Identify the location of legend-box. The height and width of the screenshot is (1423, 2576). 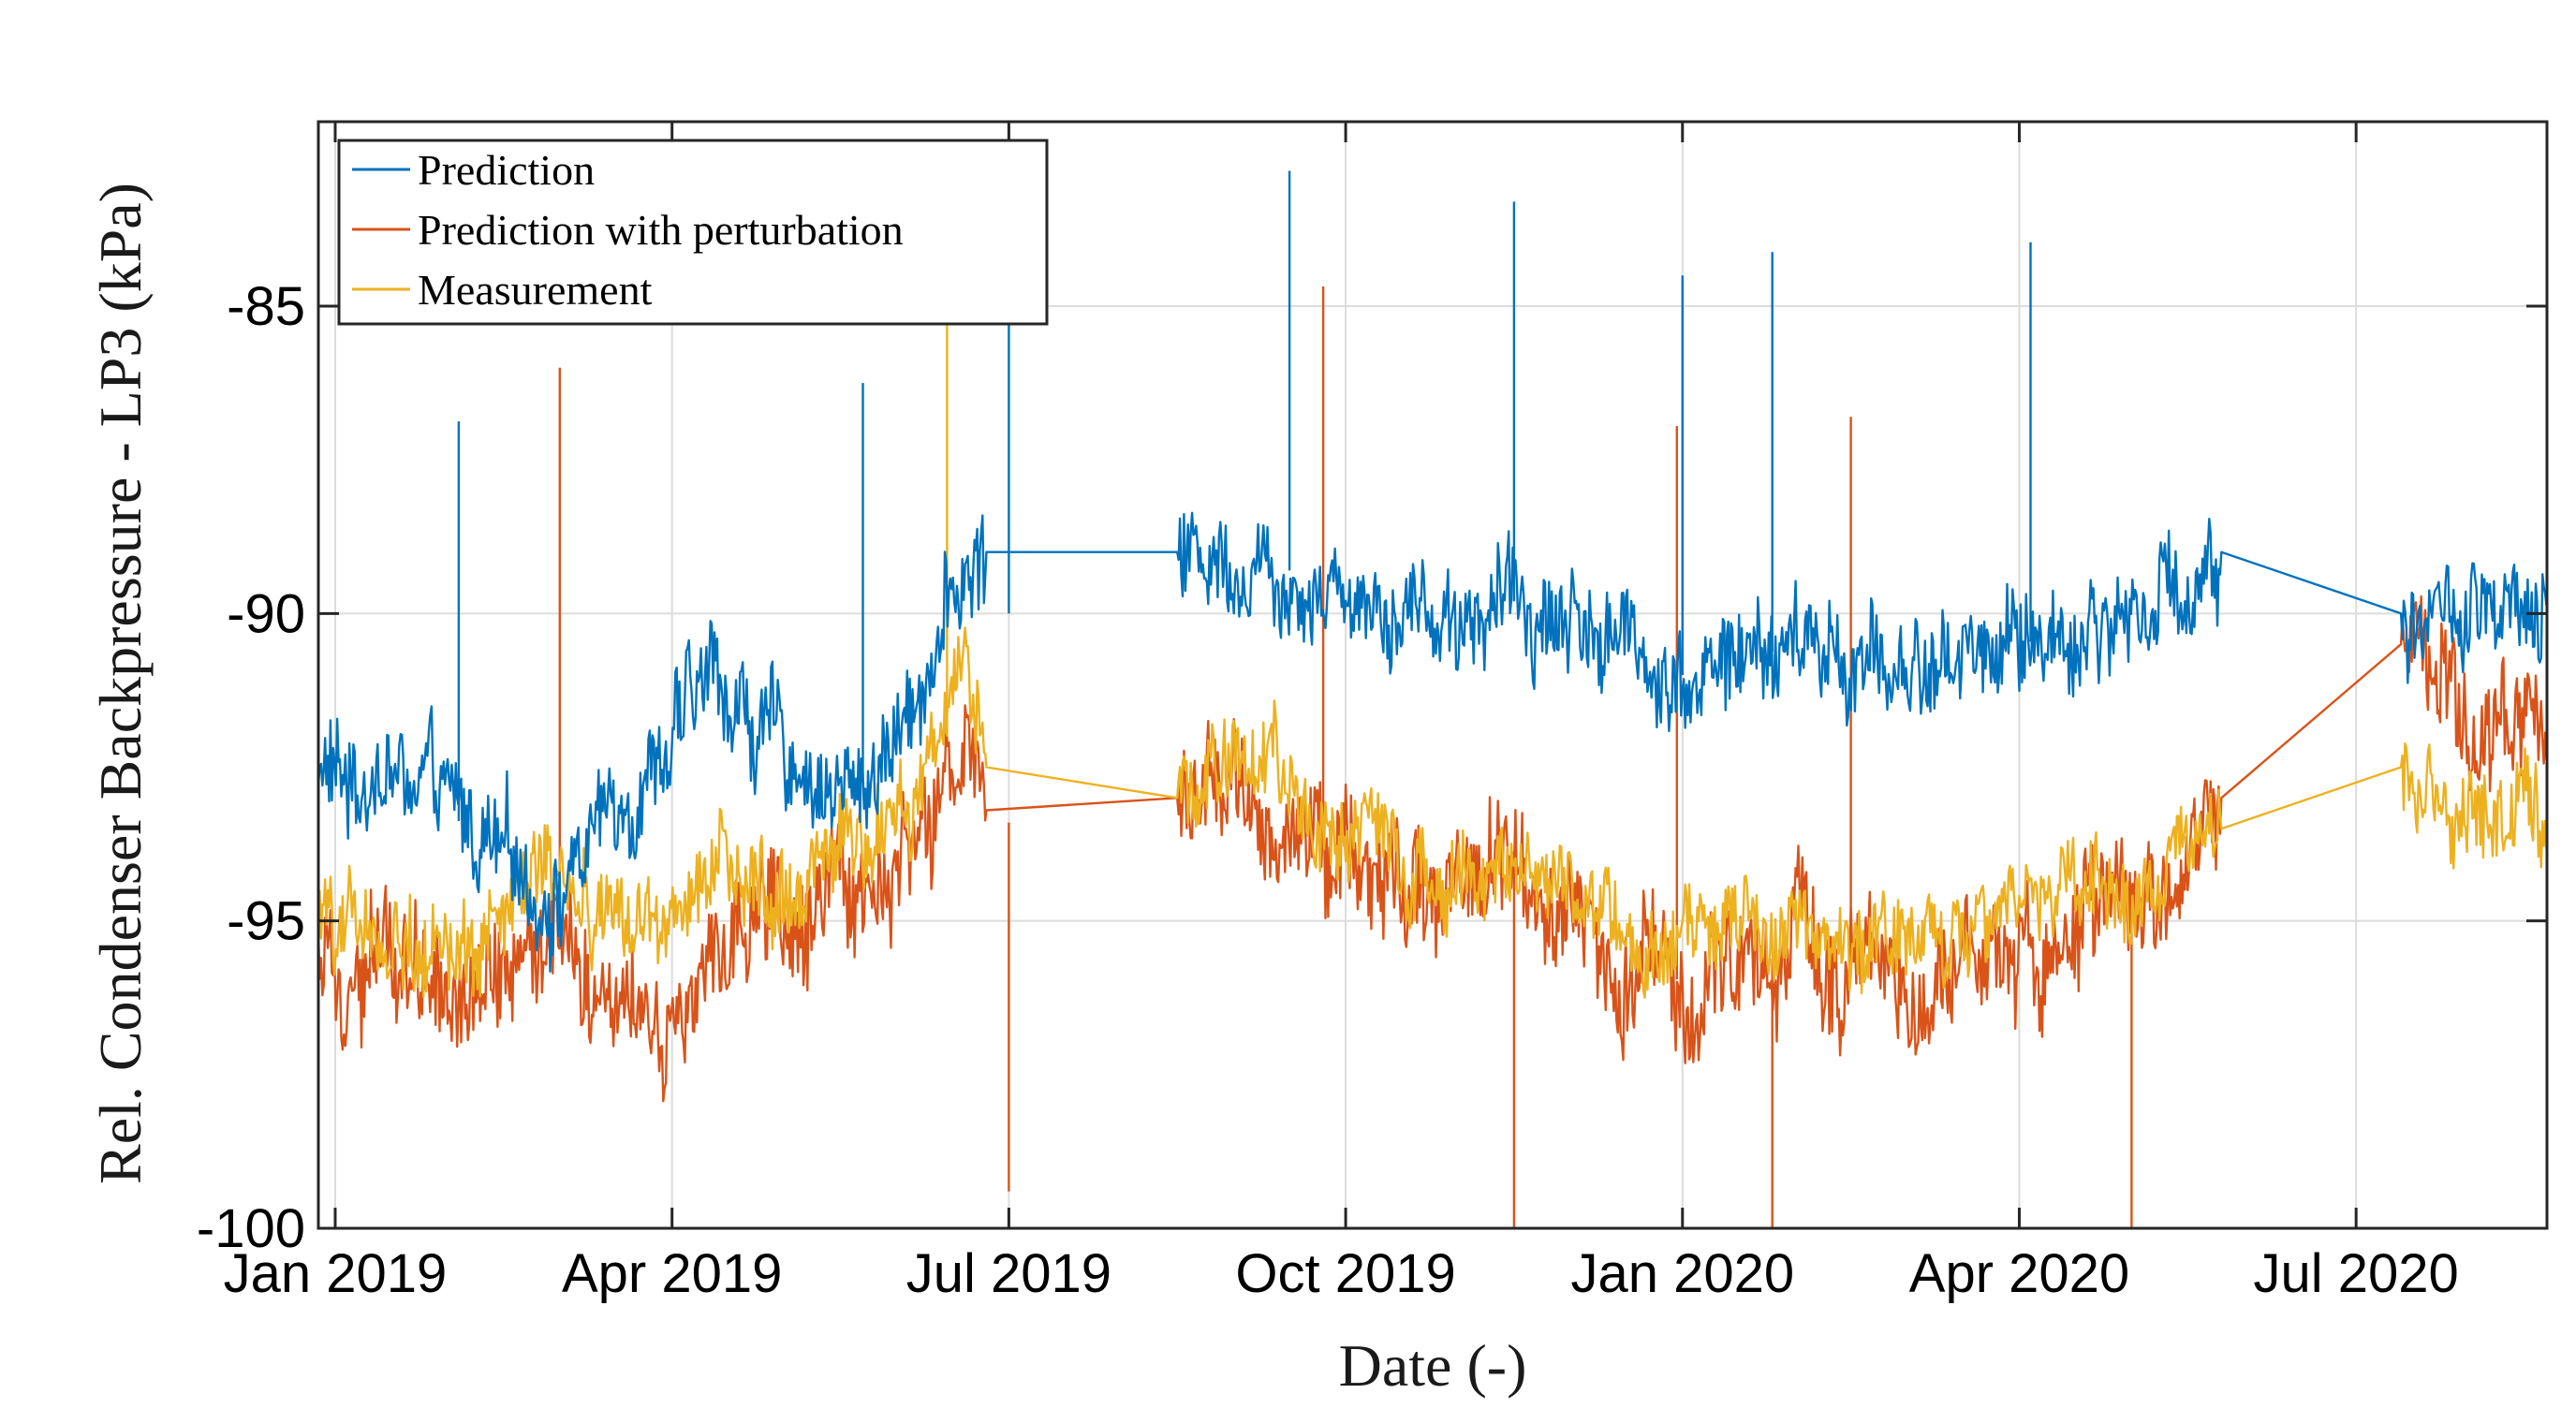
(693, 233).